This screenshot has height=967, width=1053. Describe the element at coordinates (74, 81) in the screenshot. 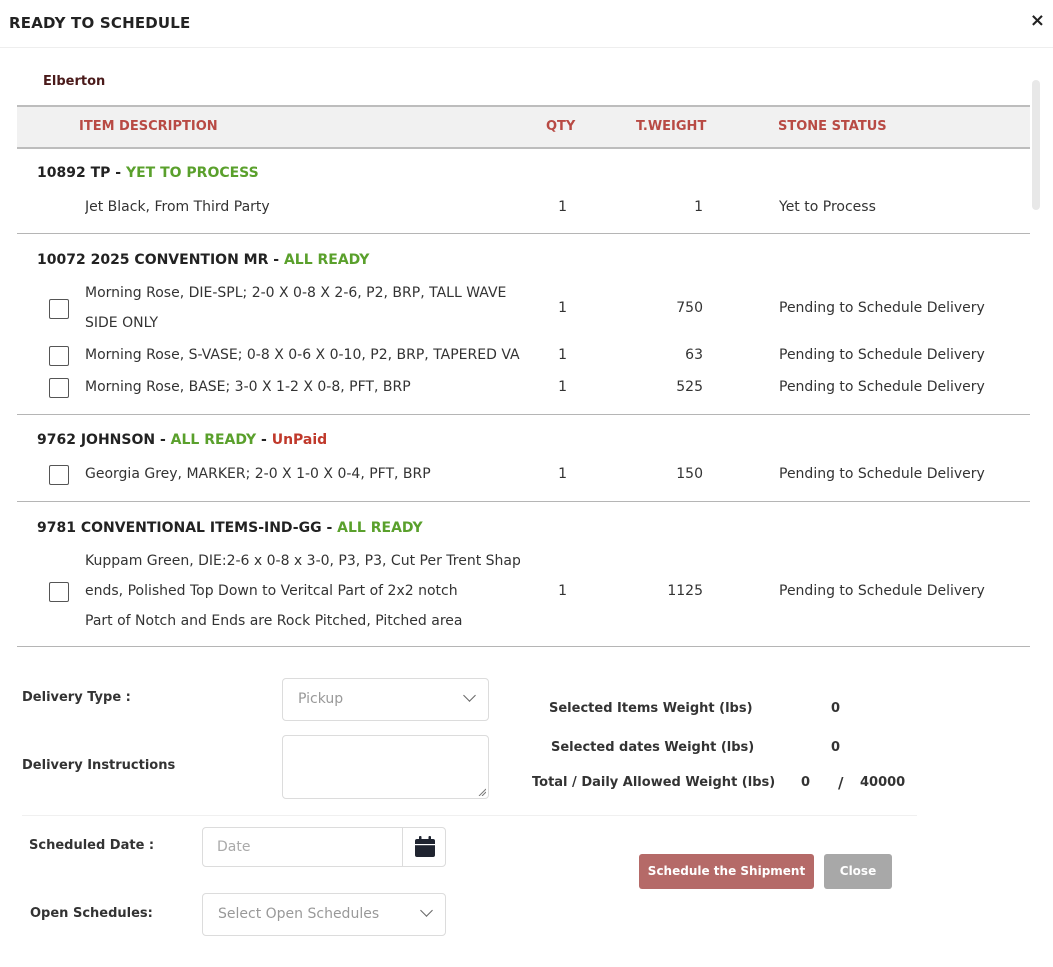

I see `location-label: Elberton` at that location.